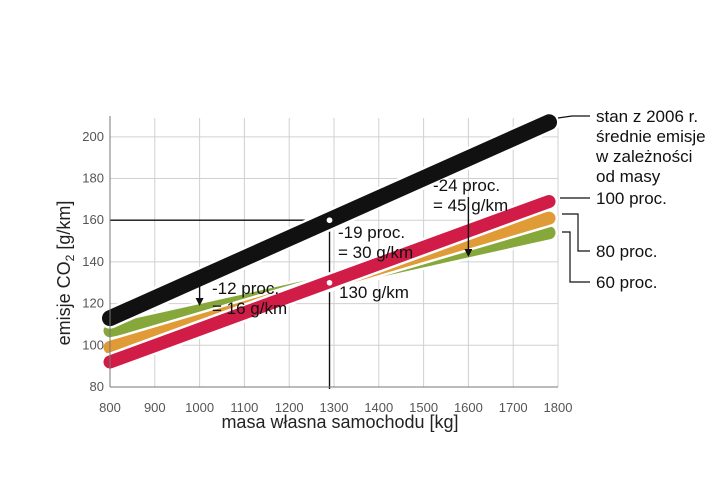 Image resolution: width=720 pixels, height=480 pixels. Describe the element at coordinates (199, 302) in the screenshot. I see `arrow-12-proc-head` at that location.